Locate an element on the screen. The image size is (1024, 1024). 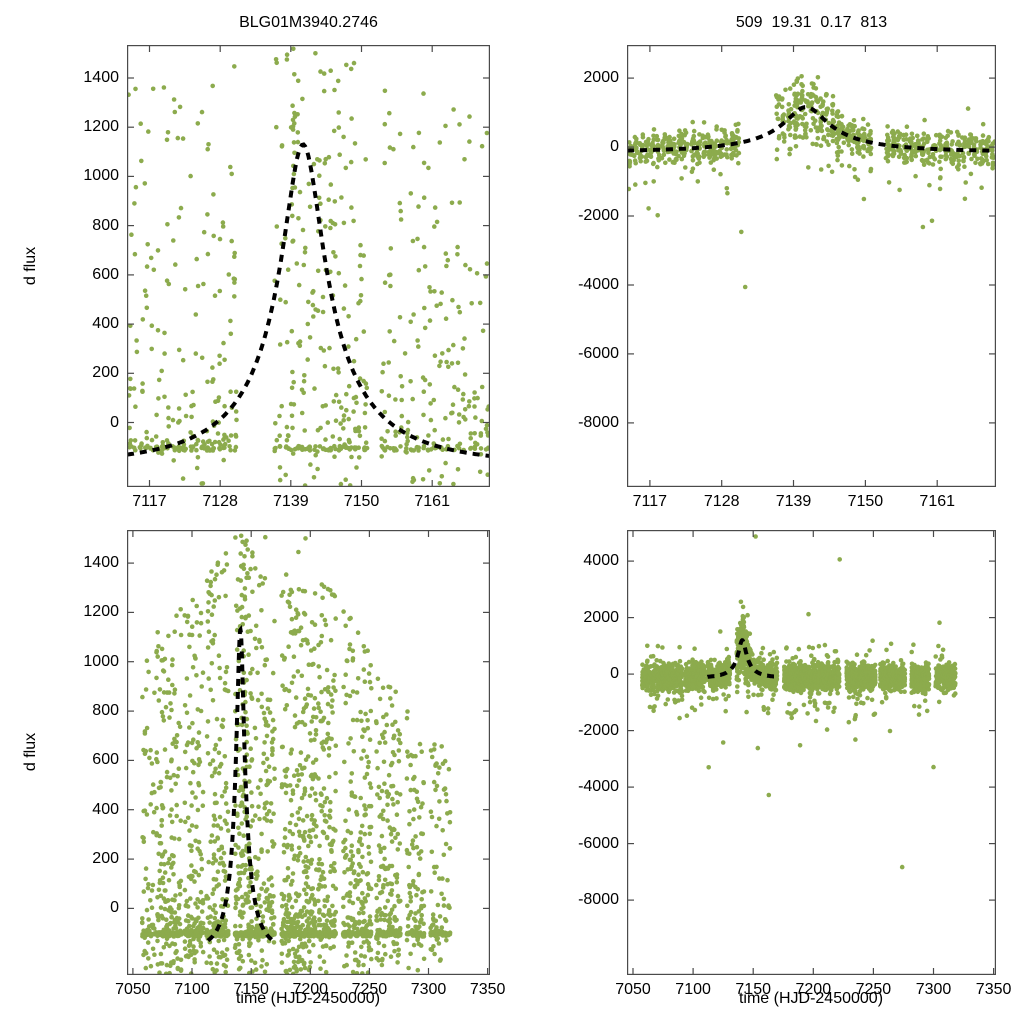
x-axis-label-right-column: time (HJD-2450000) is located at coordinates (811, 998).